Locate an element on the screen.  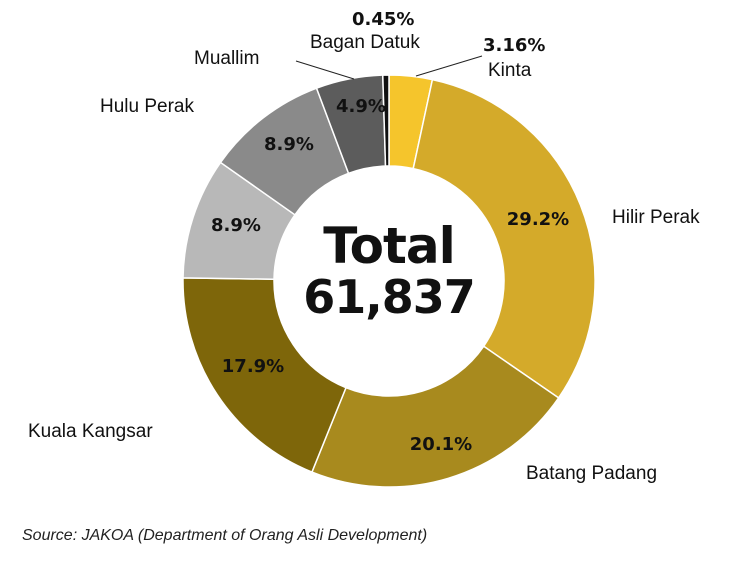
slice-name-muallim: Muallim is located at coordinates (226, 58).